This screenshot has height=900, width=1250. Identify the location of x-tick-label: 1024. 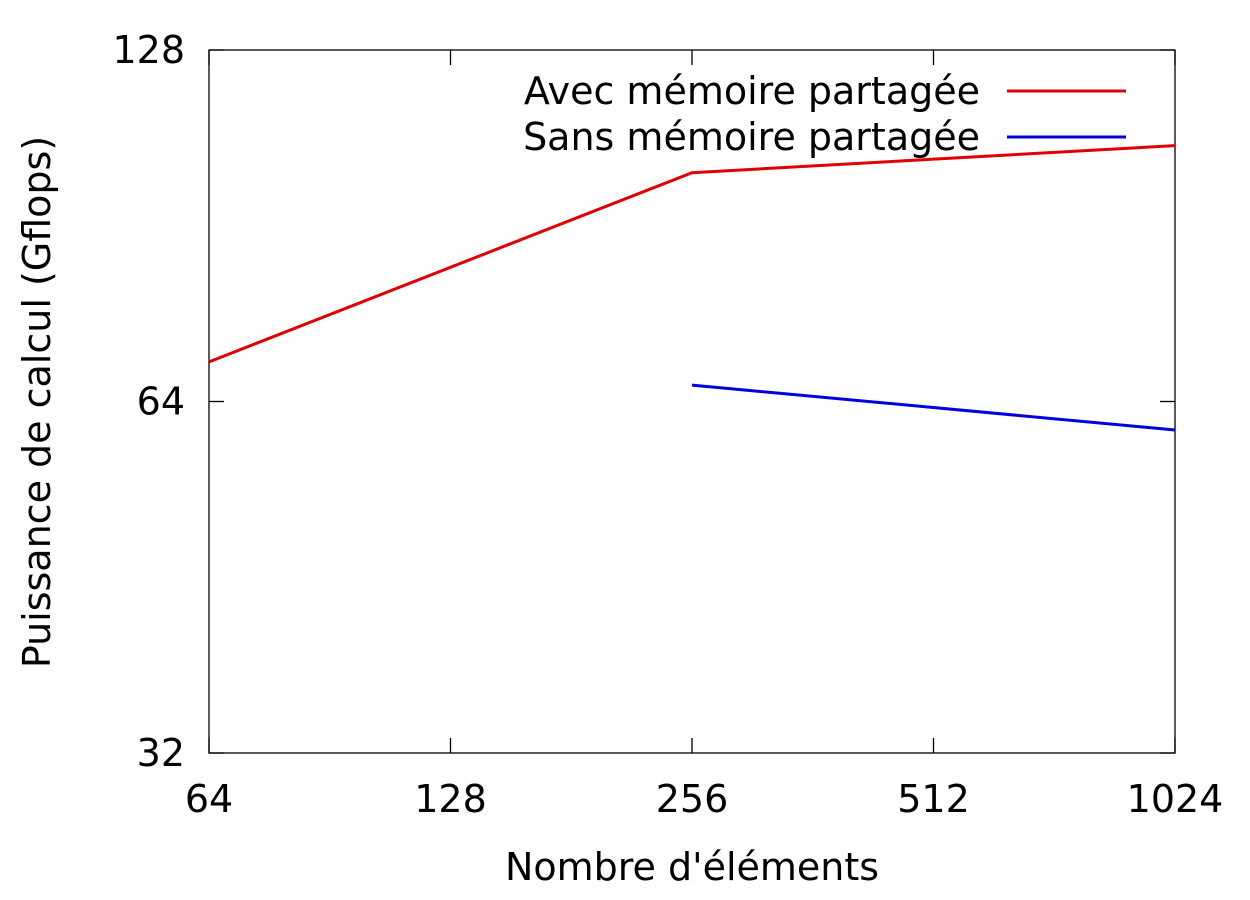
(1175, 799).